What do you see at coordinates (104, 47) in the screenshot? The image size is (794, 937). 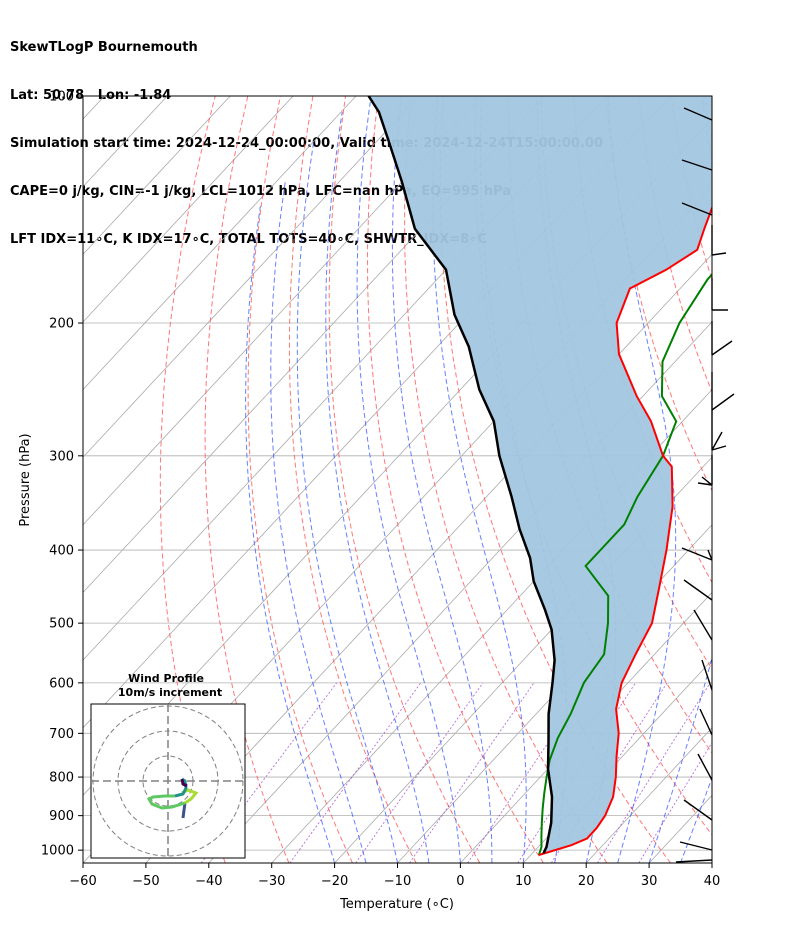 I see `chart-title: SkewTLogP Bournemouth` at bounding box center [104, 47].